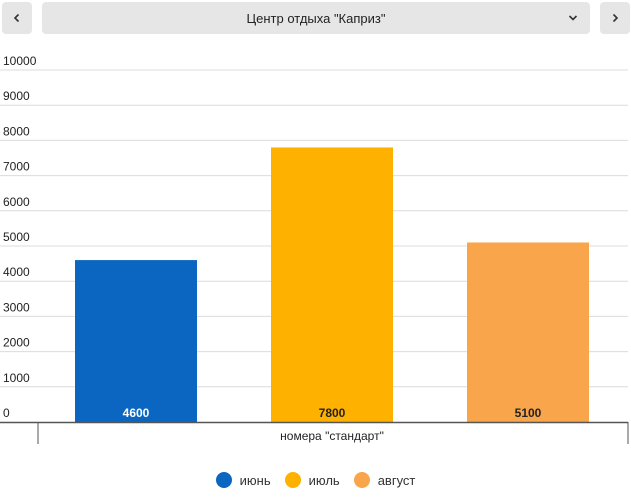 The width and height of the screenshot is (631, 497). Describe the element at coordinates (528, 413) in the screenshot. I see `data-label: 5100` at that location.